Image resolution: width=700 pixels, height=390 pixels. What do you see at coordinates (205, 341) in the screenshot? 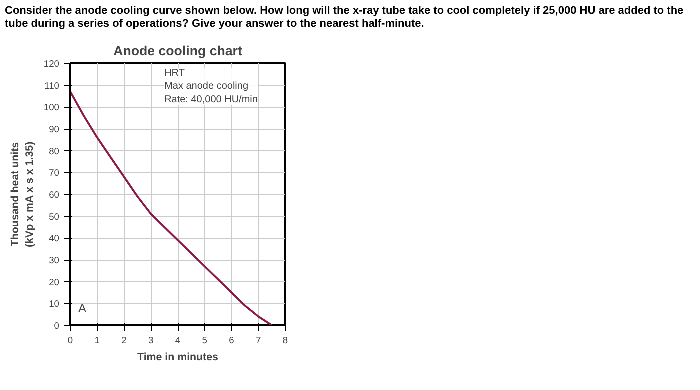
I see `x-tick-label: 5` at bounding box center [205, 341].